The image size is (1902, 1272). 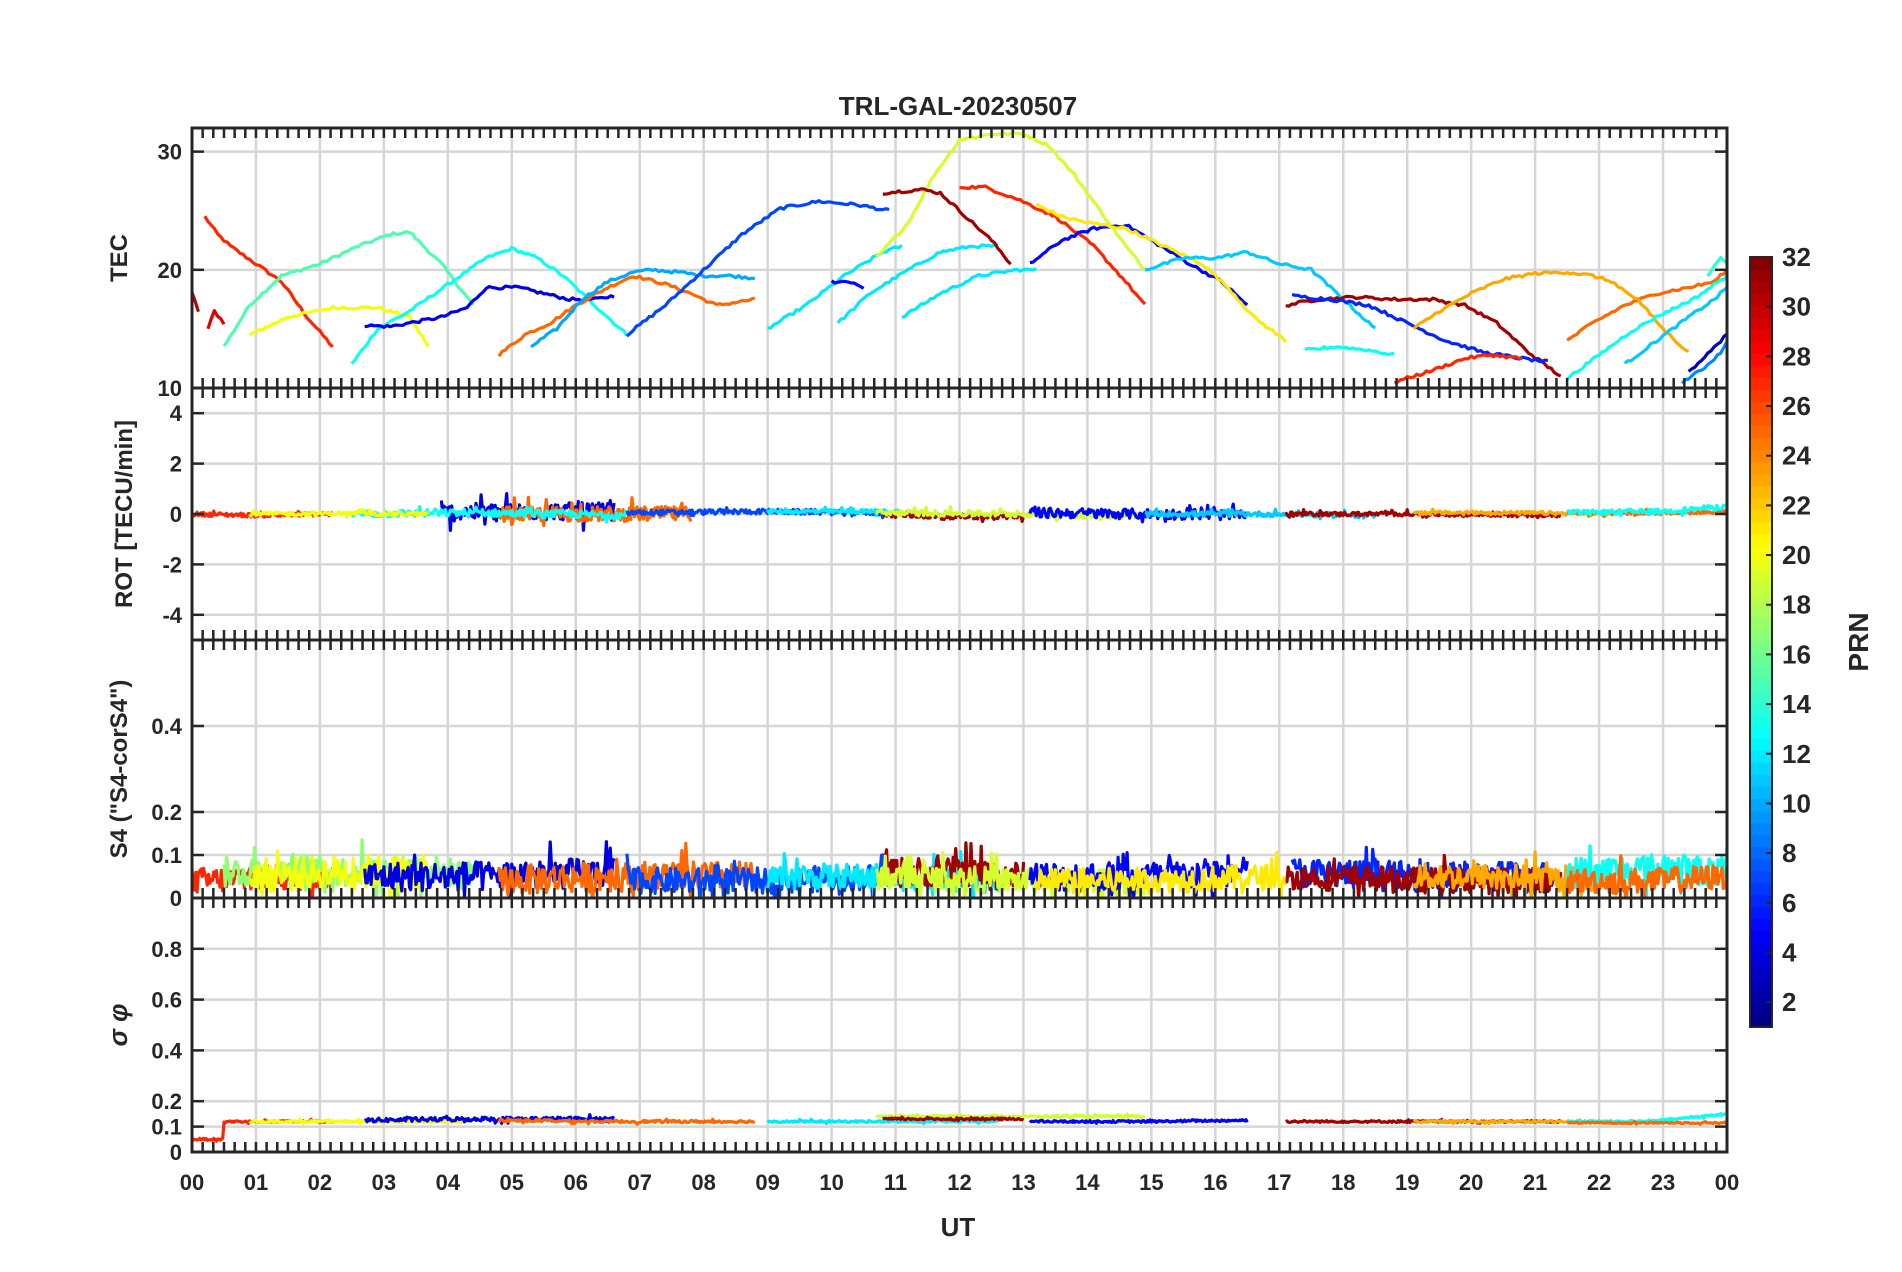 I want to click on x-tick-label: 00, so click(x=192, y=1182).